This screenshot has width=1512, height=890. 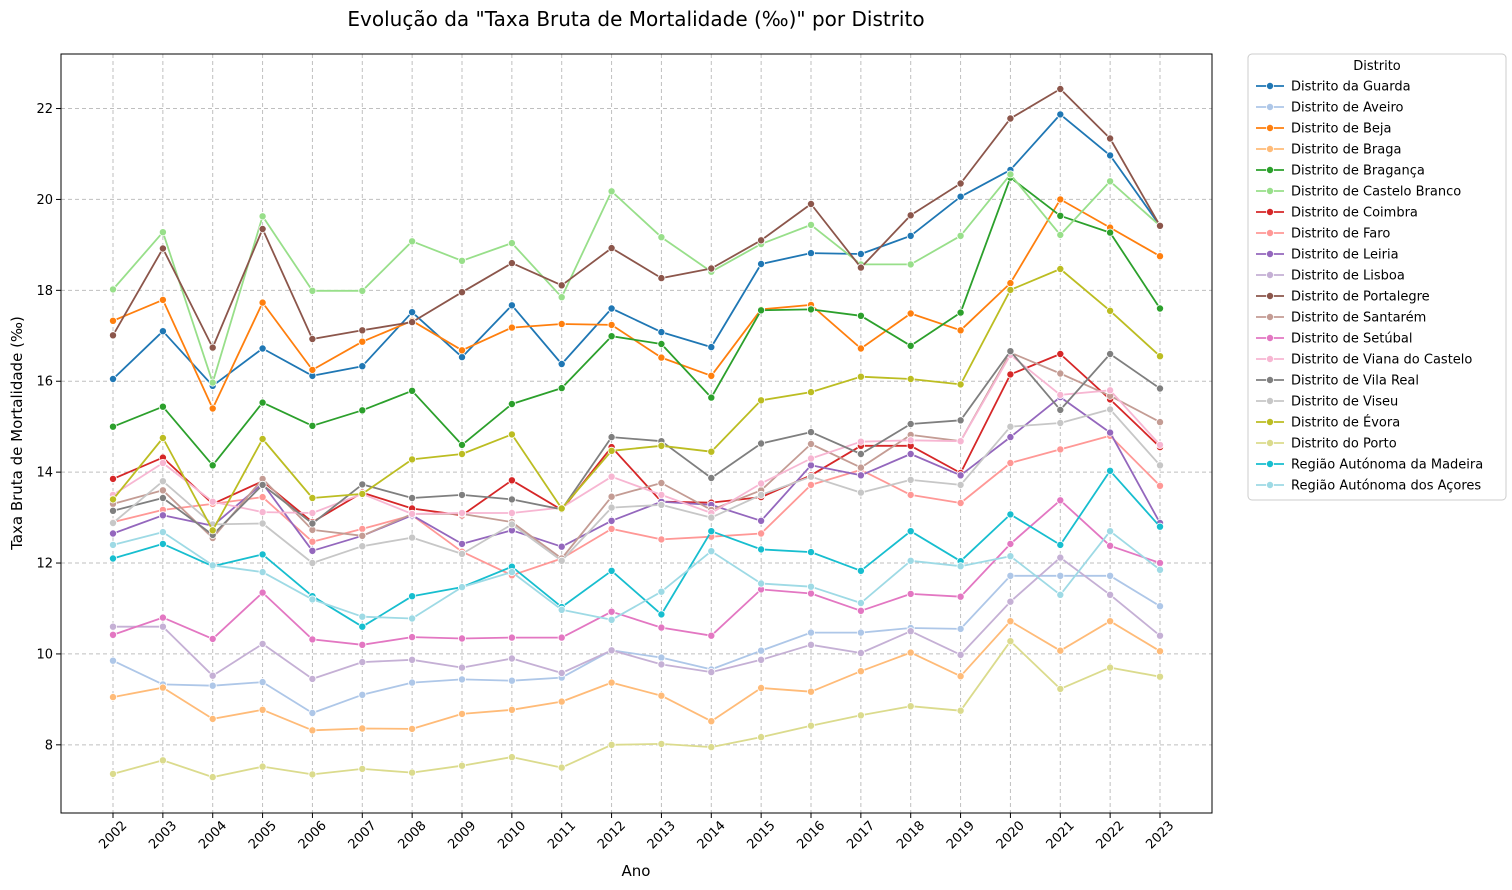 I want to click on series-group, so click(x=637, y=575).